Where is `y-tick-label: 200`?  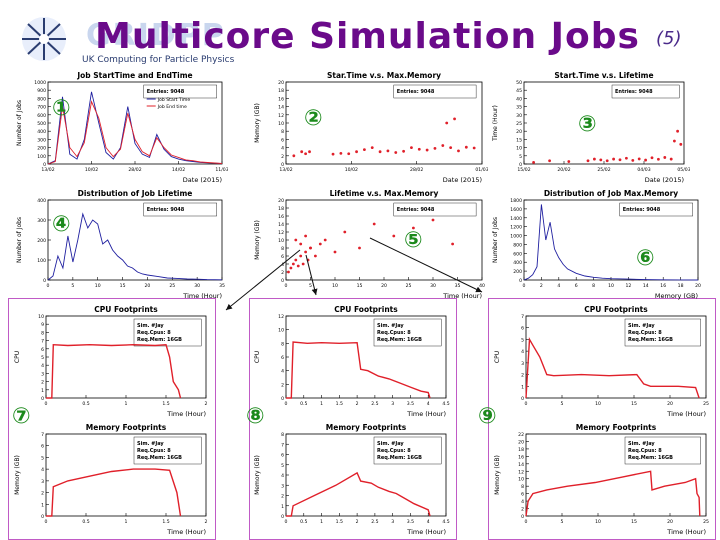
y-tick-label: 200 is located at coordinates (41, 149).